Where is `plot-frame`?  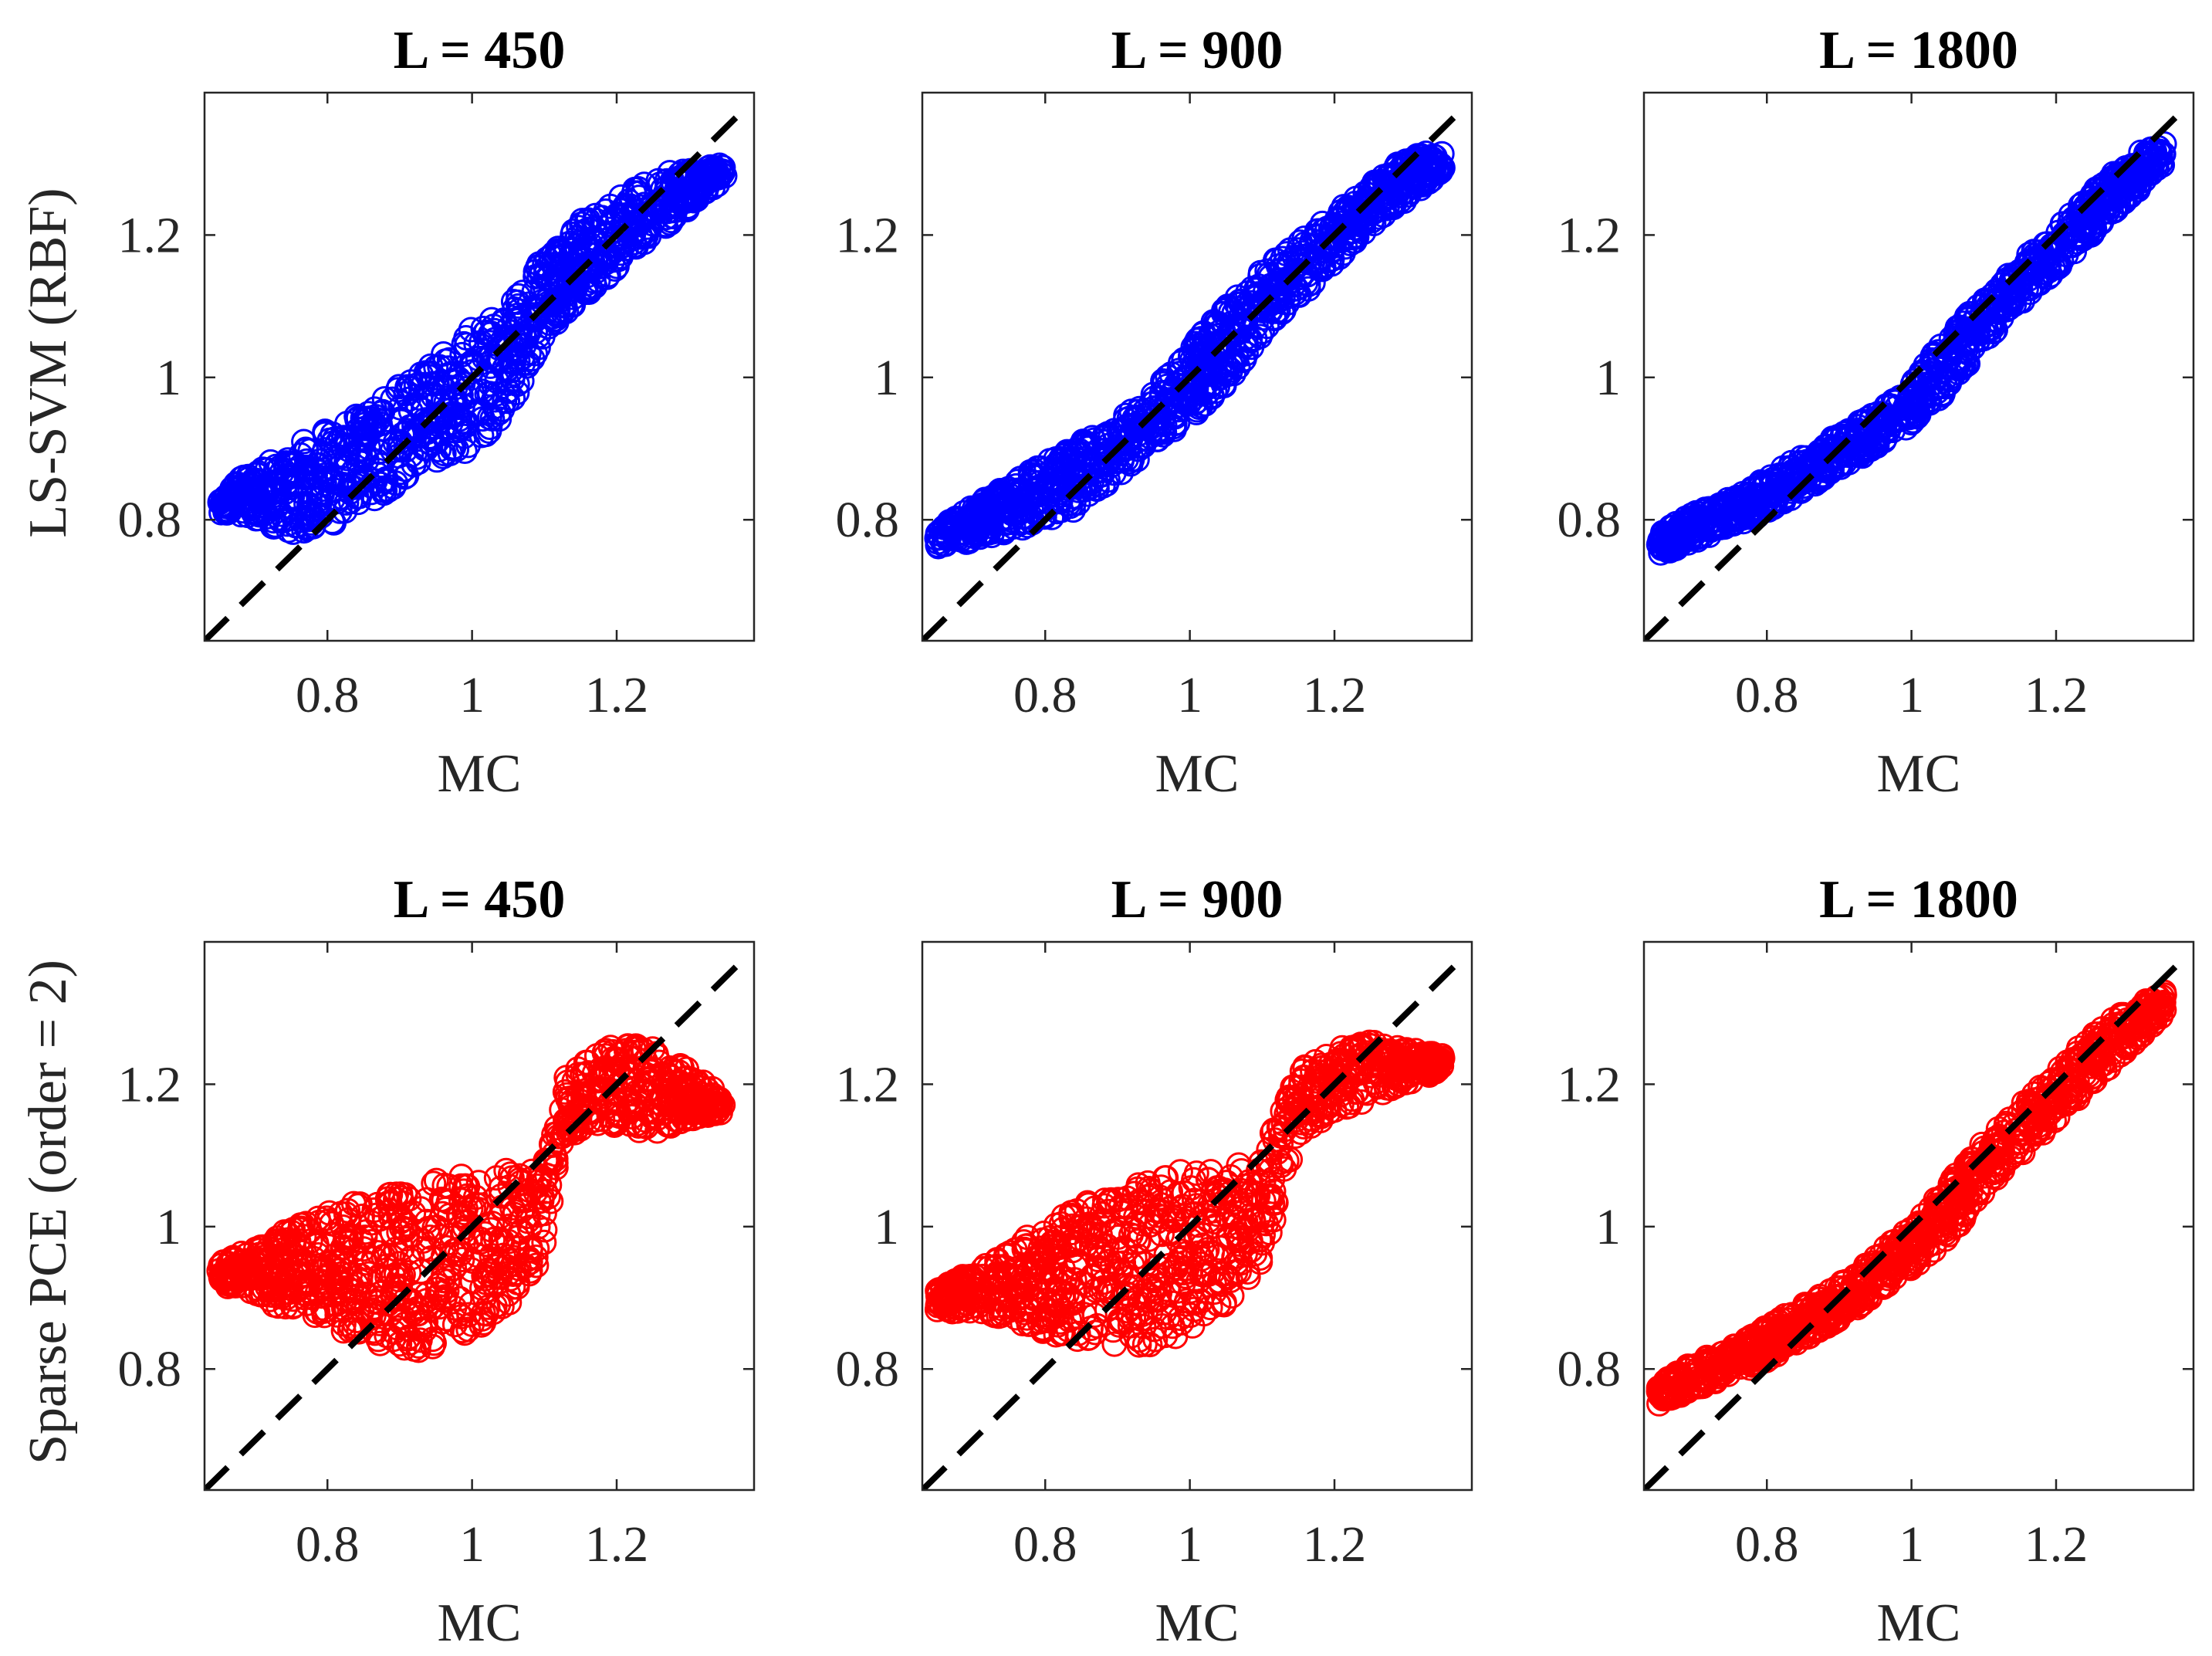
plot-frame is located at coordinates (1197, 366).